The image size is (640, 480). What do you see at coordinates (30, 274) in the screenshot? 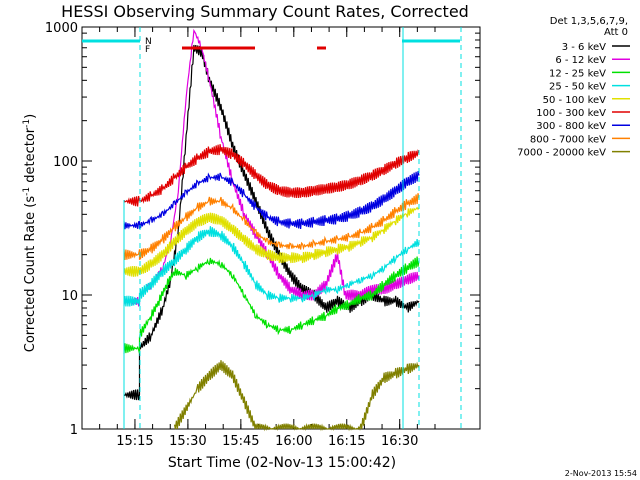
I see `y-label-part1: Corrected Count Rate (s` at bounding box center [30, 274].